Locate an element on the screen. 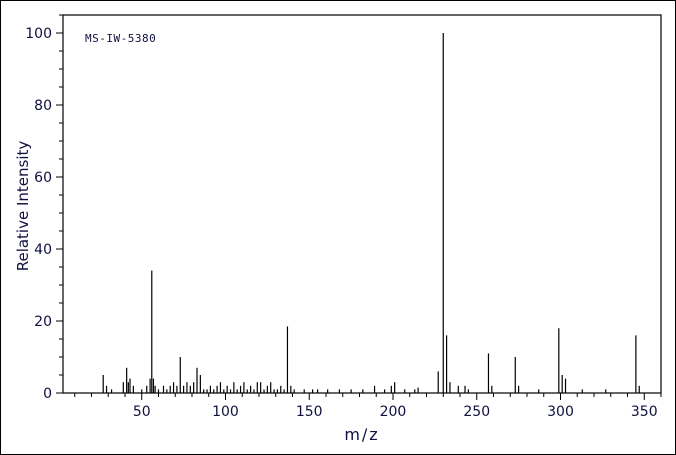  spectrum-id-label: MS-IW-5380 is located at coordinates (121, 38).